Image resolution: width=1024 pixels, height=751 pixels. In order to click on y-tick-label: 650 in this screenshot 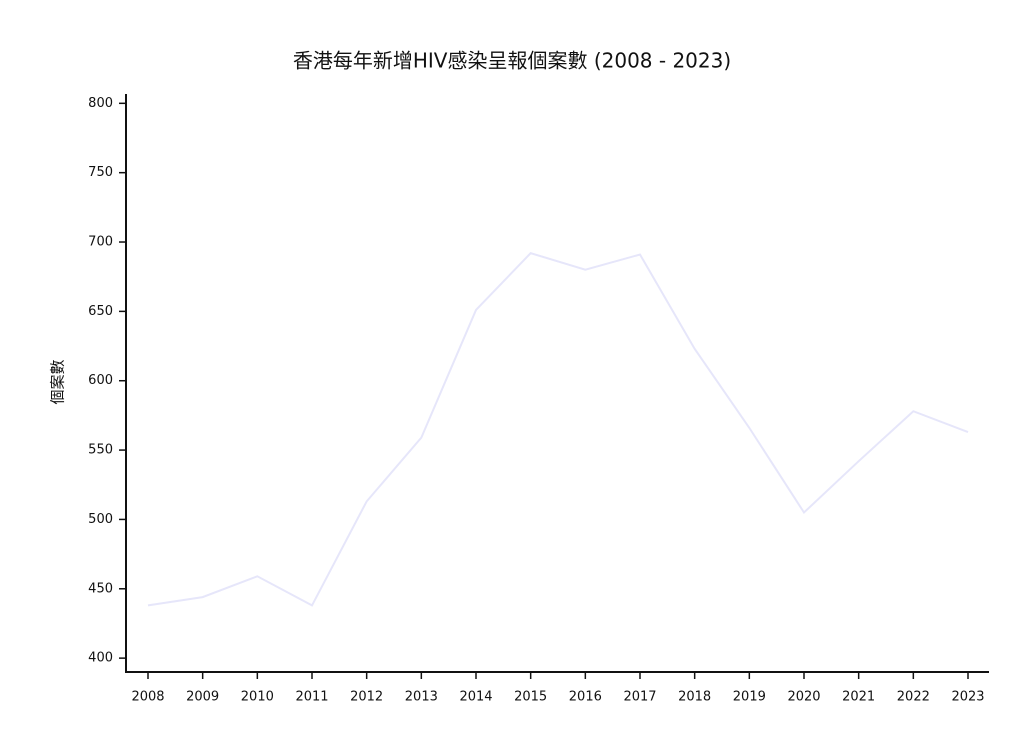, I will do `click(100, 311)`.